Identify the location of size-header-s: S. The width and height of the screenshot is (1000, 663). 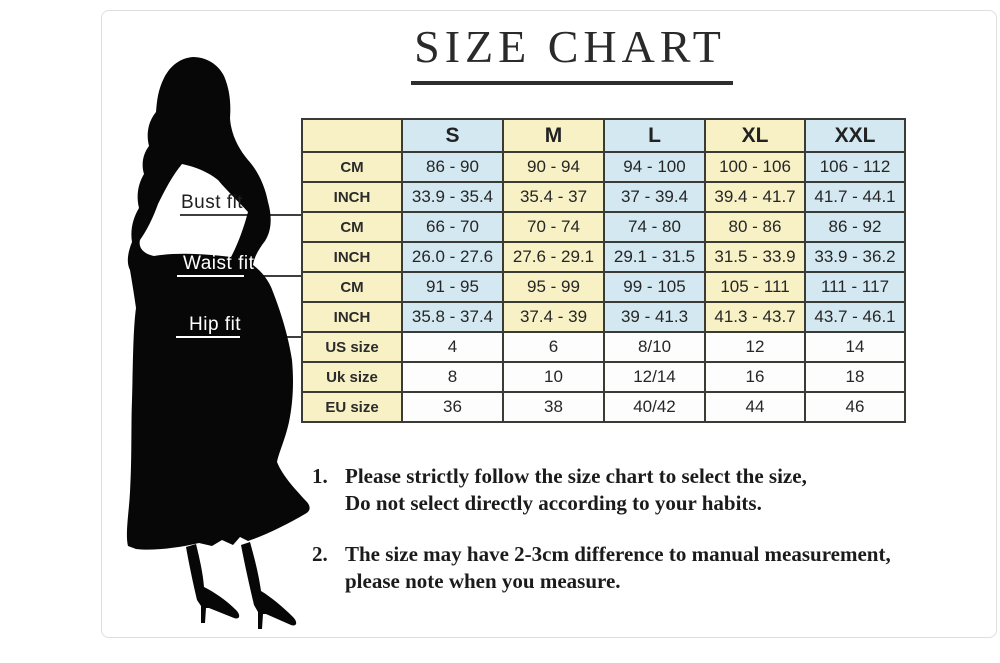
(452, 135).